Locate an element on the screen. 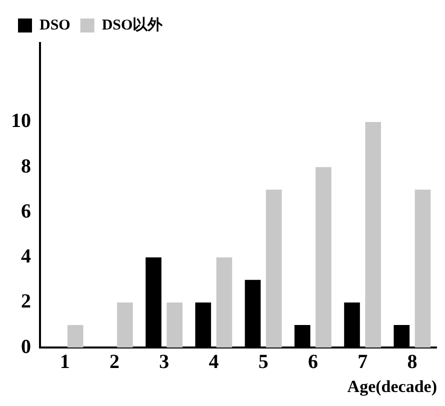 The width and height of the screenshot is (445, 406). x-tick-label: 1 is located at coordinates (65, 361).